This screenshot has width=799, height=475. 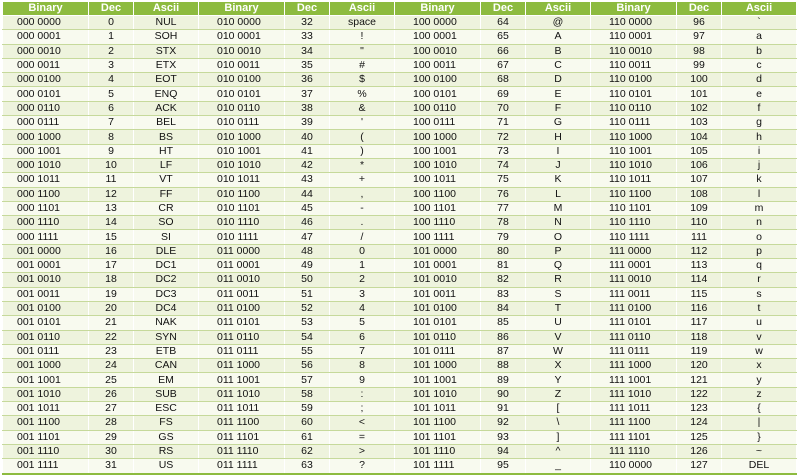 What do you see at coordinates (558, 194) in the screenshot?
I see `ascii-cell: L` at bounding box center [558, 194].